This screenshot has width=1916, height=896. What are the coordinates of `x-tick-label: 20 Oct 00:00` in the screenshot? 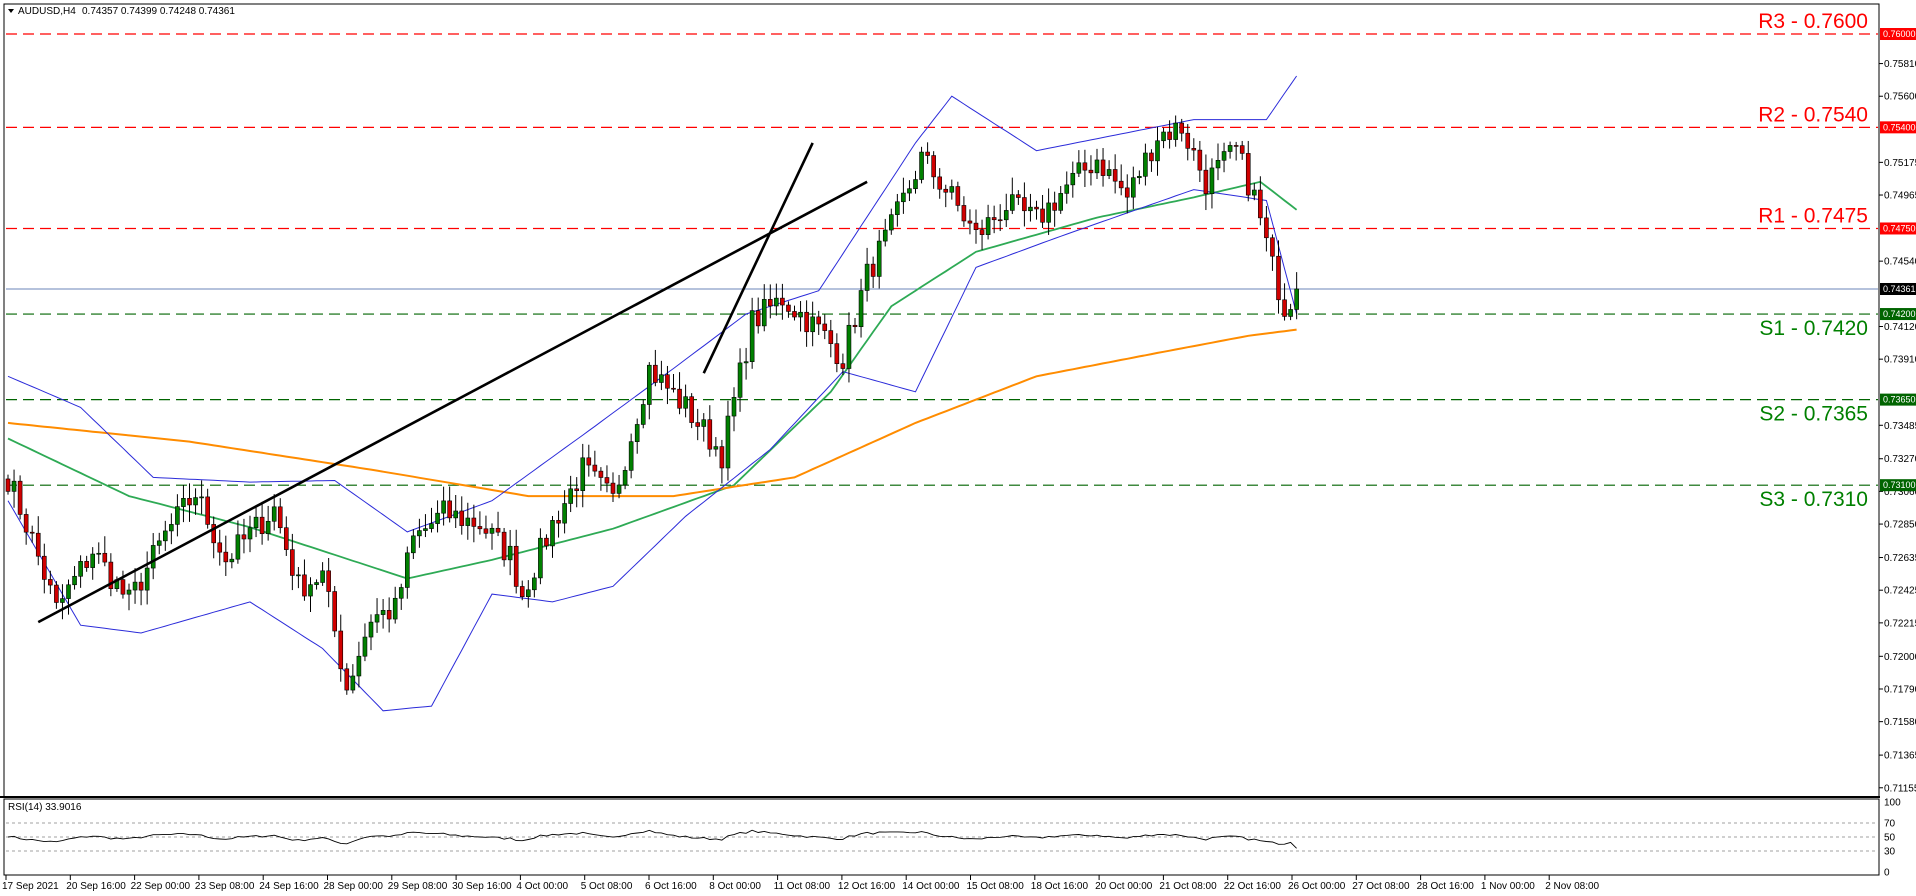 It's located at (1124, 886).